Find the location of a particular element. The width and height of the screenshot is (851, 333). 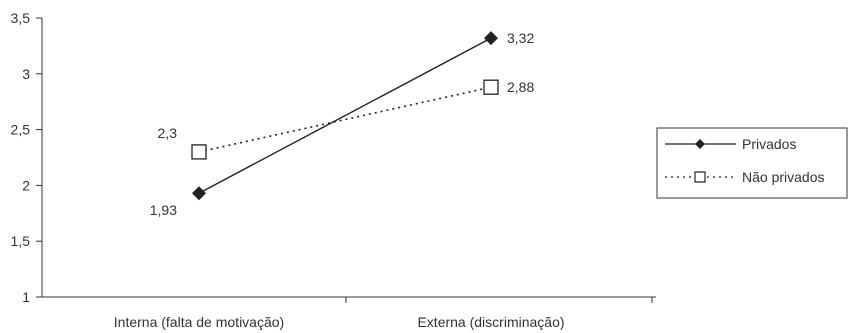

legend-box is located at coordinates (752, 163).